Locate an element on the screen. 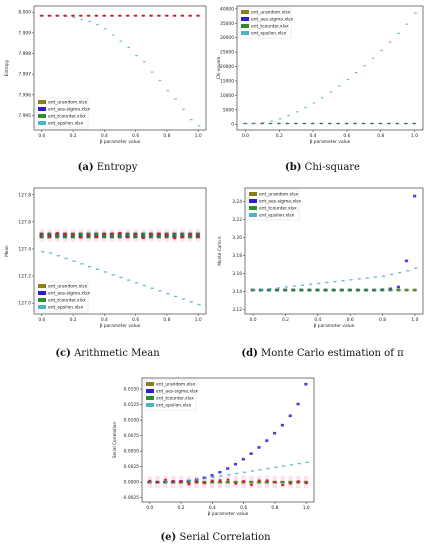 This screenshot has height=550, width=430. x-tick-label: 0.8 is located at coordinates (380, 136).